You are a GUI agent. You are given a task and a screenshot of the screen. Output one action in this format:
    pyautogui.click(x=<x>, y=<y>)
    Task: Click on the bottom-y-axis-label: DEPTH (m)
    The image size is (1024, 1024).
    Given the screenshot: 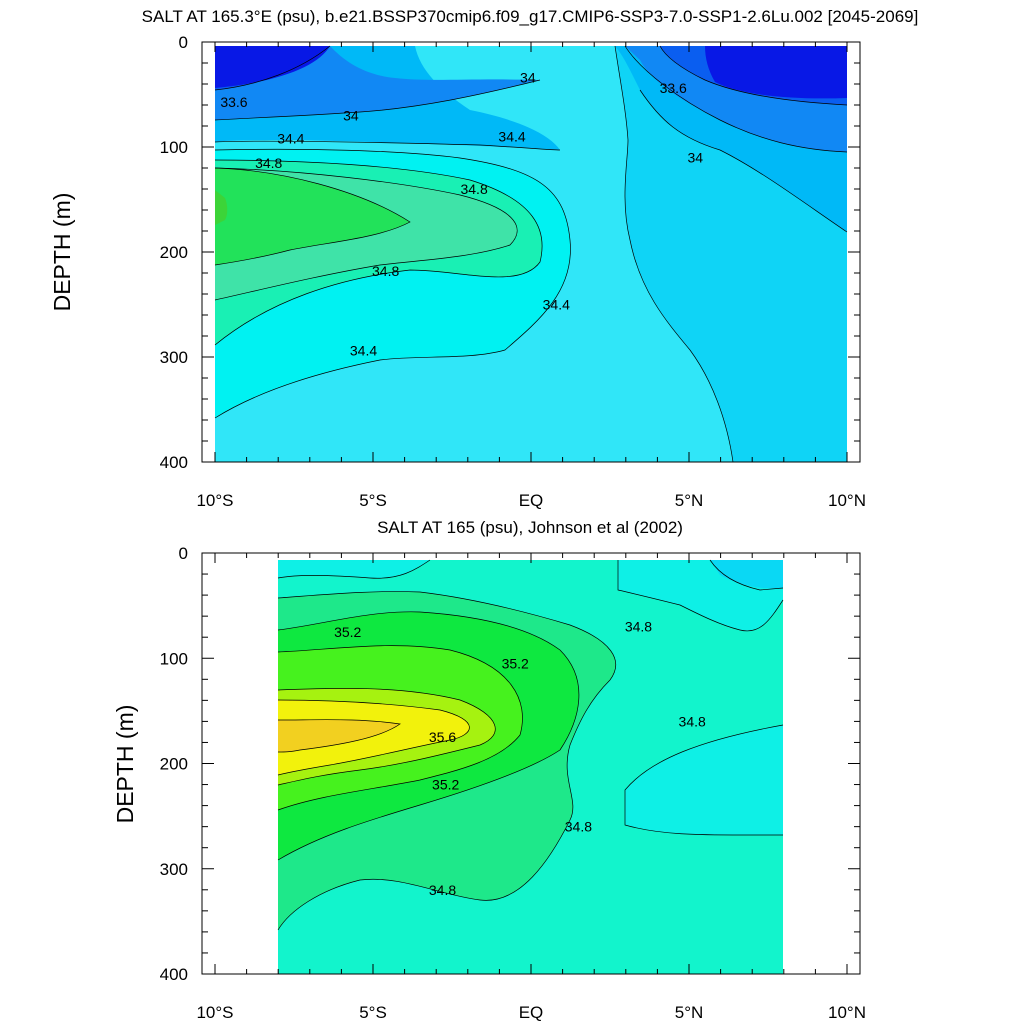 What is the action you would take?
    pyautogui.click(x=125, y=764)
    